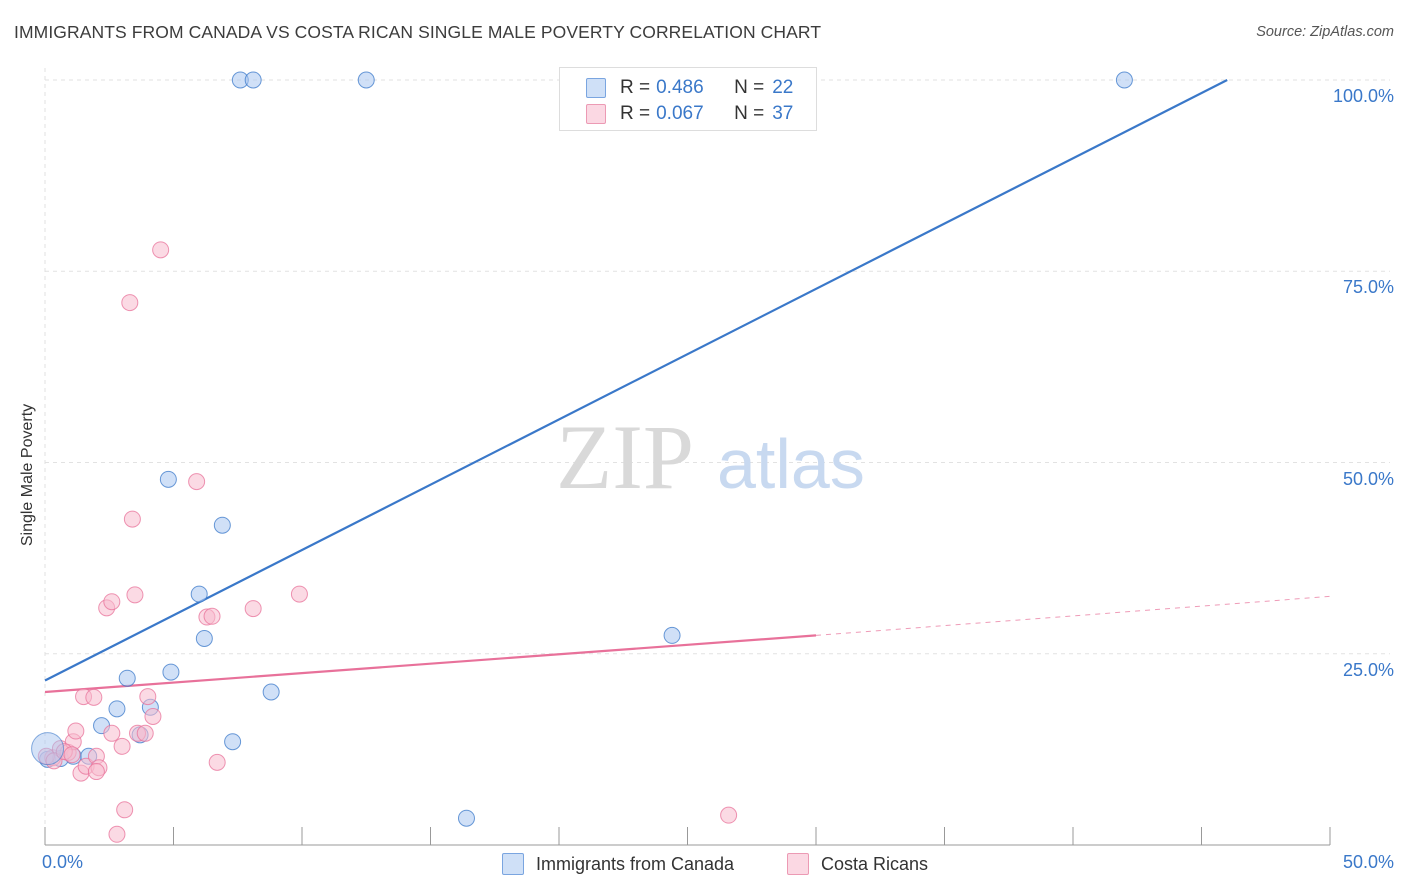  What do you see at coordinates (680, 87) in the screenshot?
I see `r-value: 0.486` at bounding box center [680, 87].